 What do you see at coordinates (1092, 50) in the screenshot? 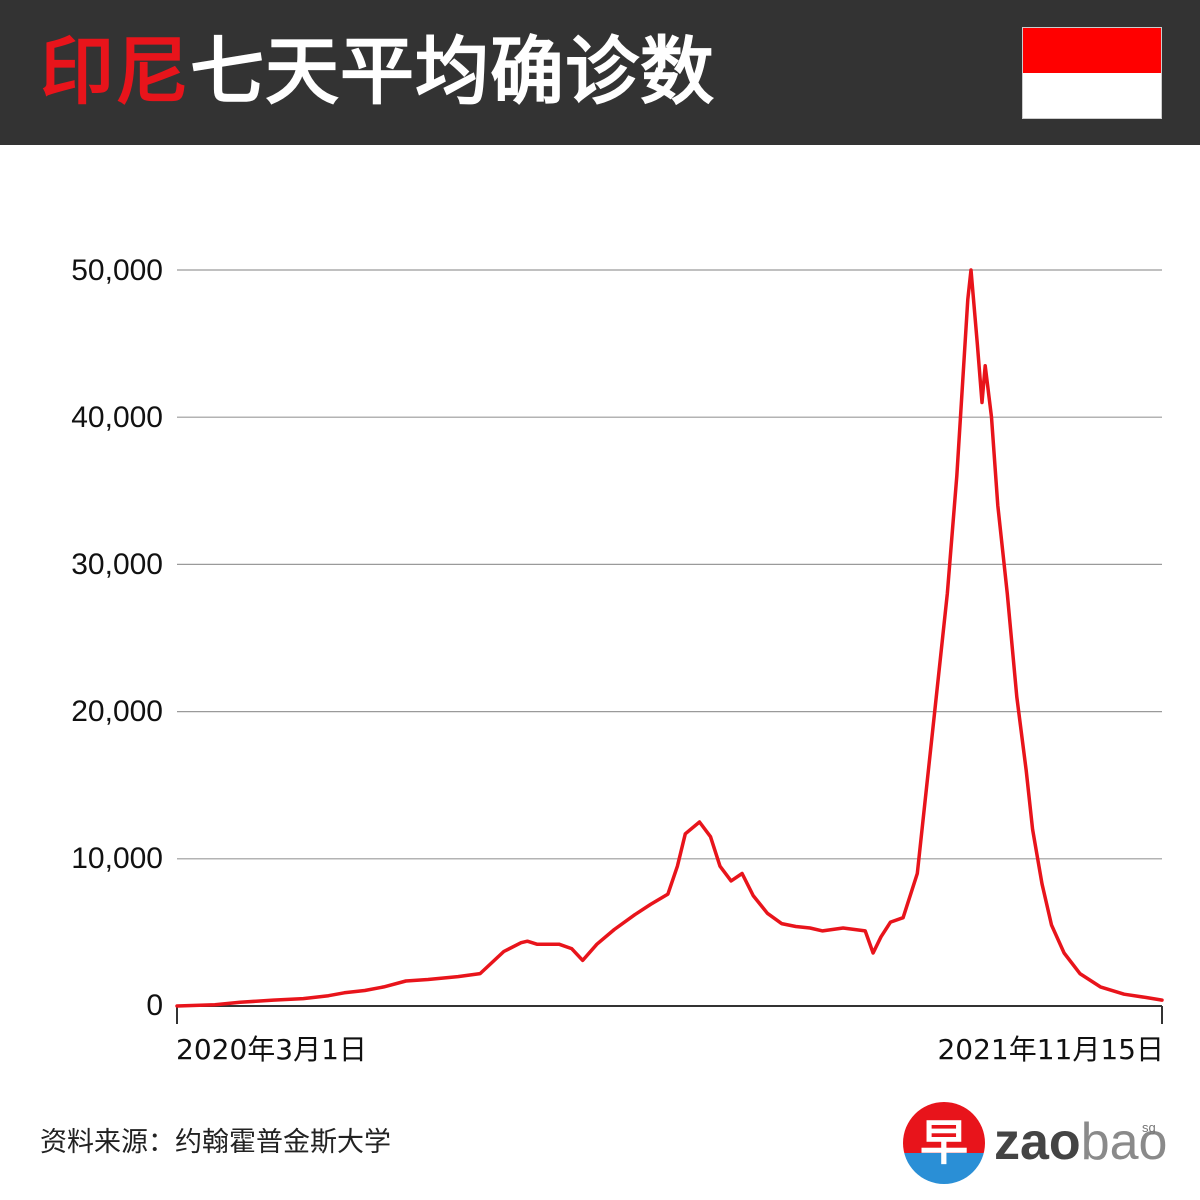
I see `flag-red-band` at bounding box center [1092, 50].